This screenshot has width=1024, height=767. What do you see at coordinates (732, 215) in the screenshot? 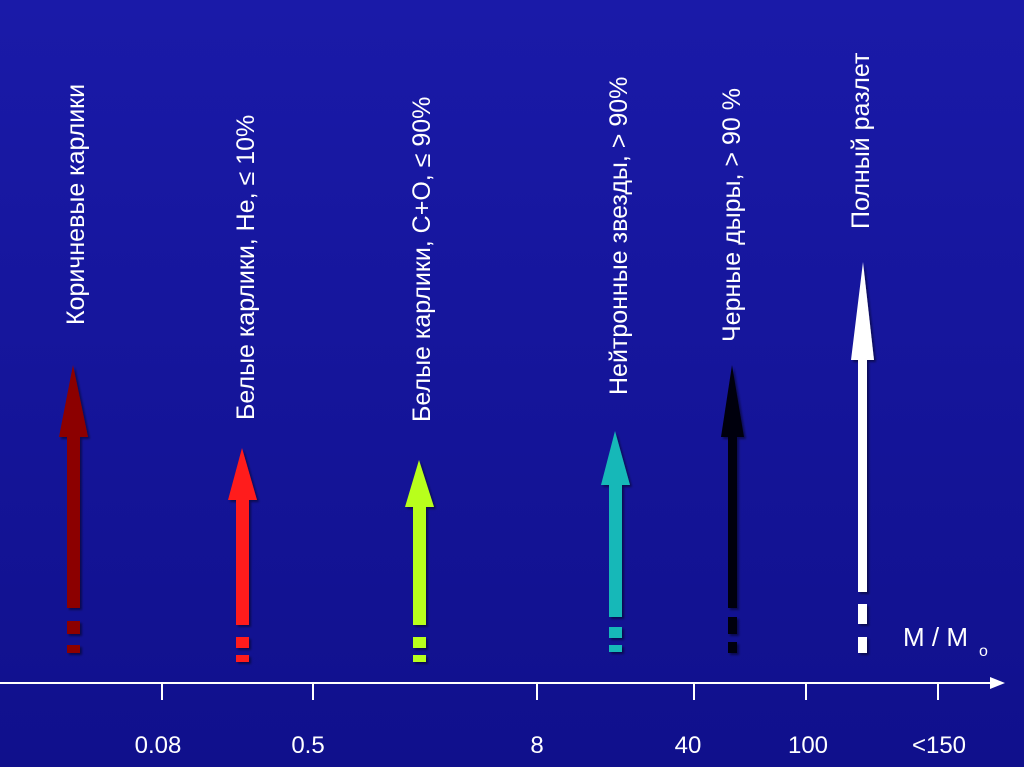
I see `label-black-holes: Черные дыры, > 90 %` at bounding box center [732, 215].